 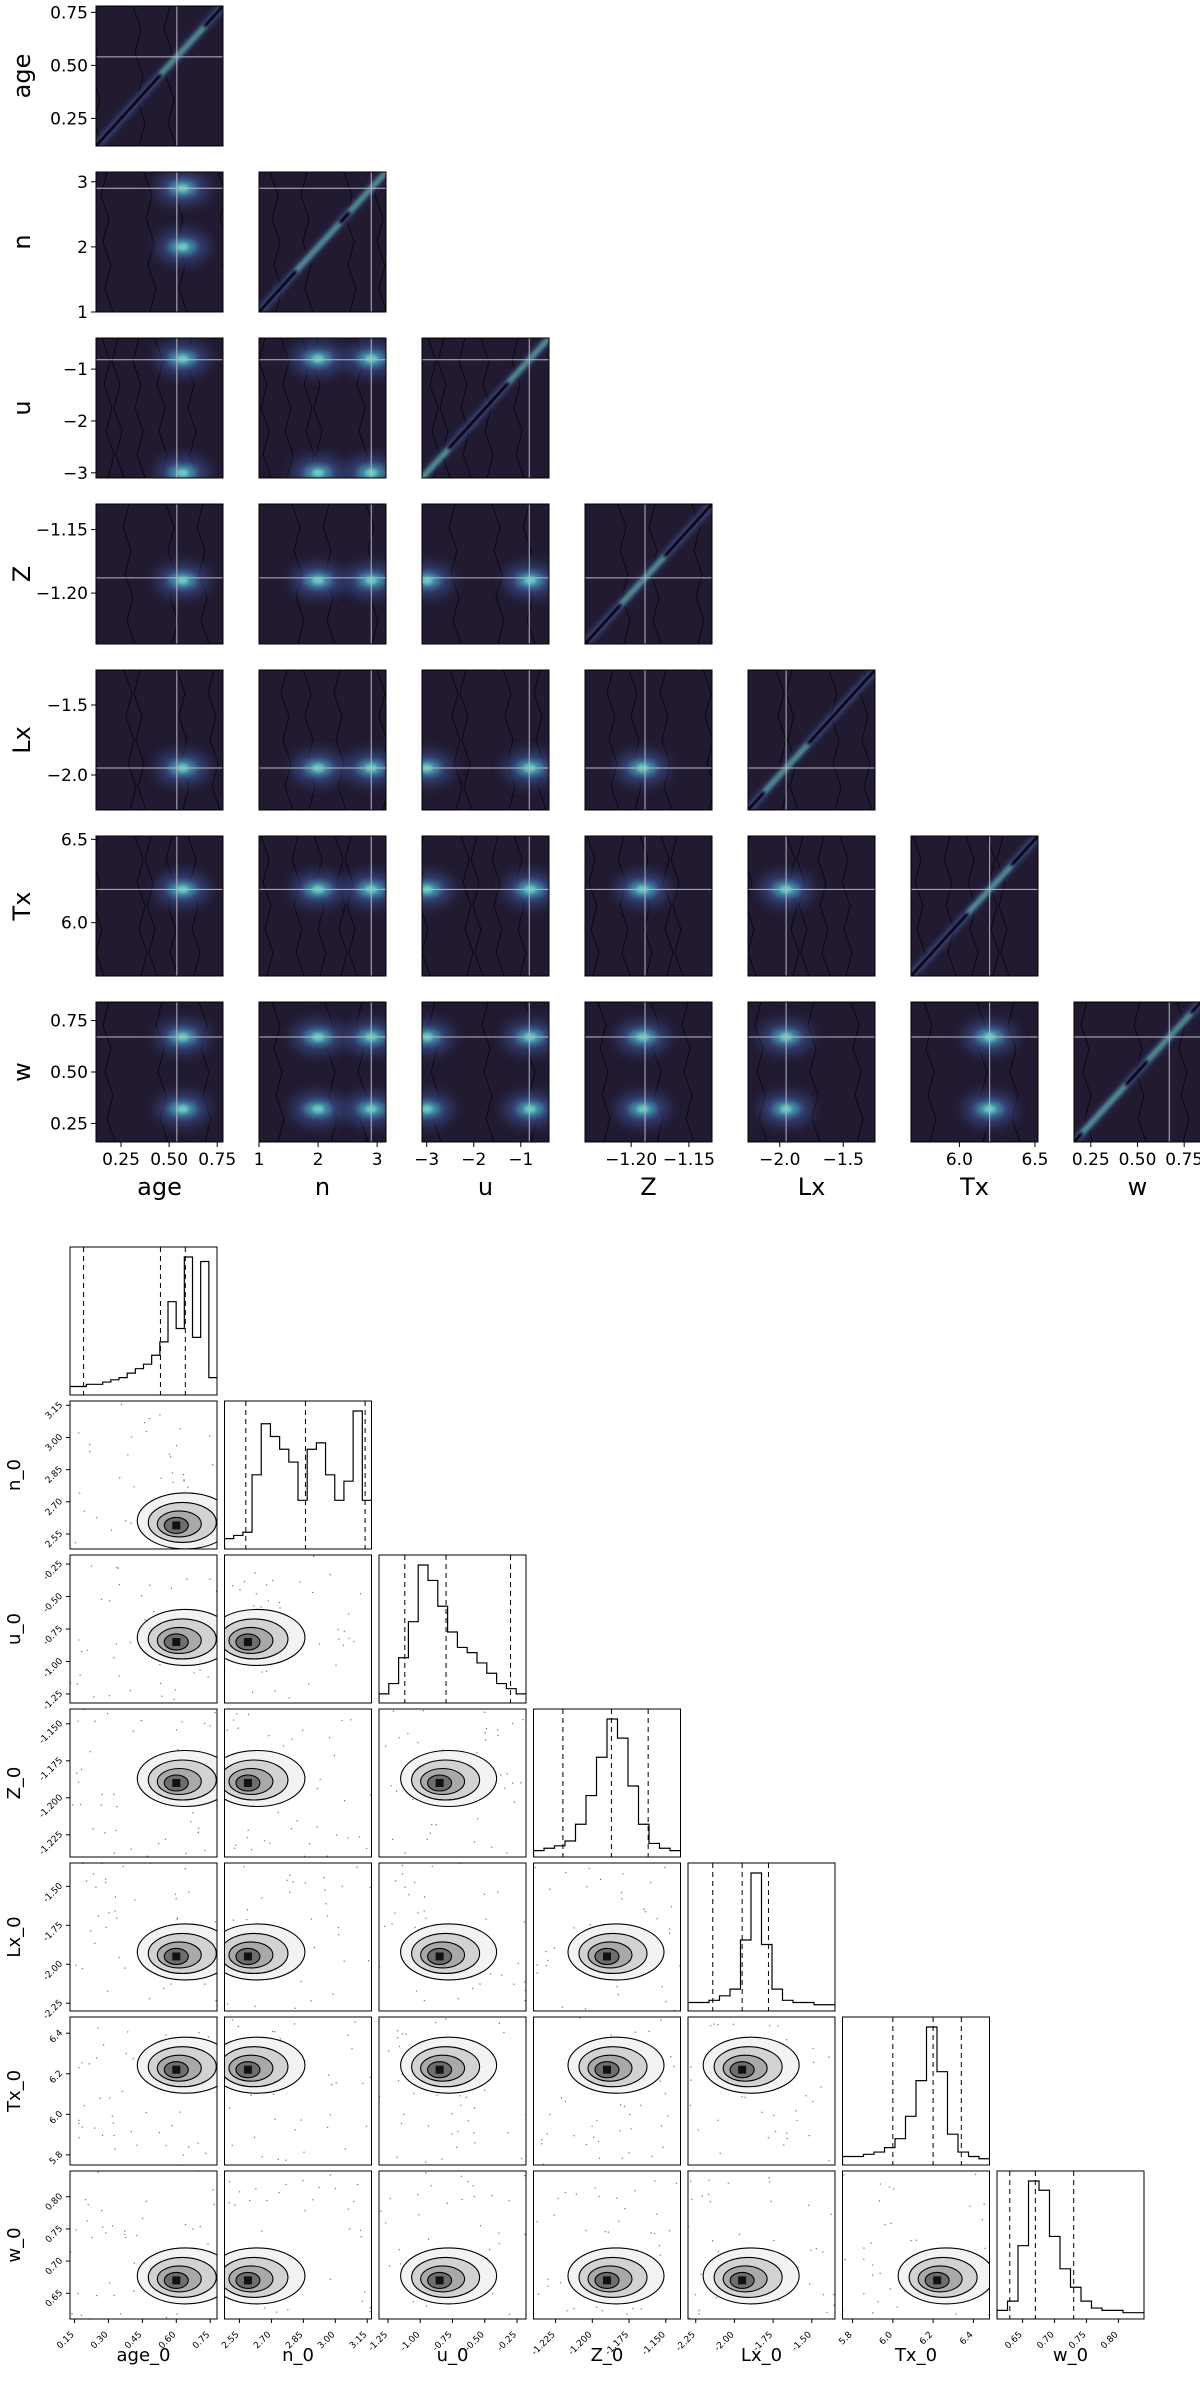 What do you see at coordinates (54, 2010) in the screenshot?
I see `y-tick-label: -2.25` at bounding box center [54, 2010].